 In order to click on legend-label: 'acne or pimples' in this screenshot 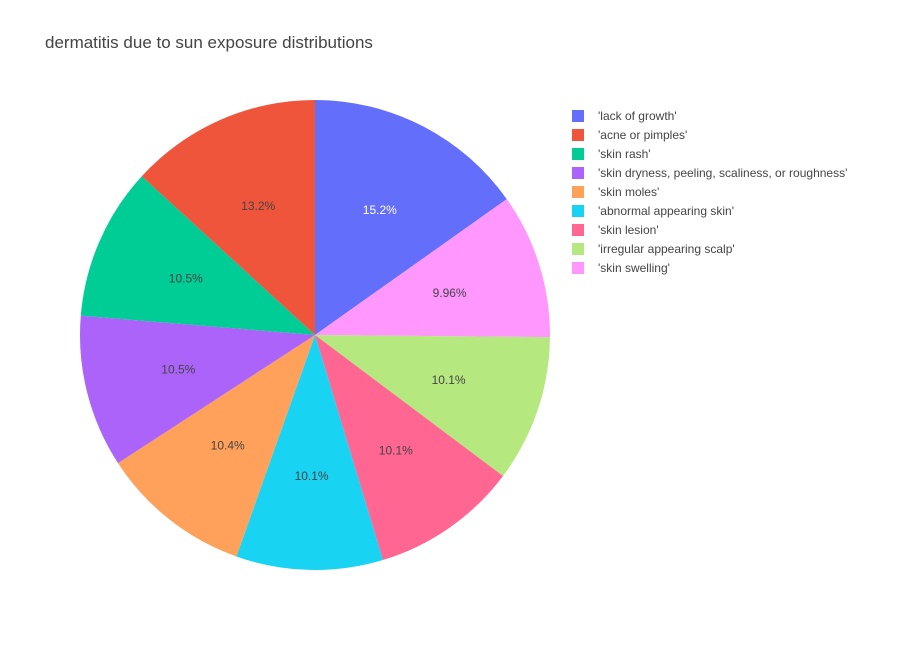, I will do `click(643, 134)`.